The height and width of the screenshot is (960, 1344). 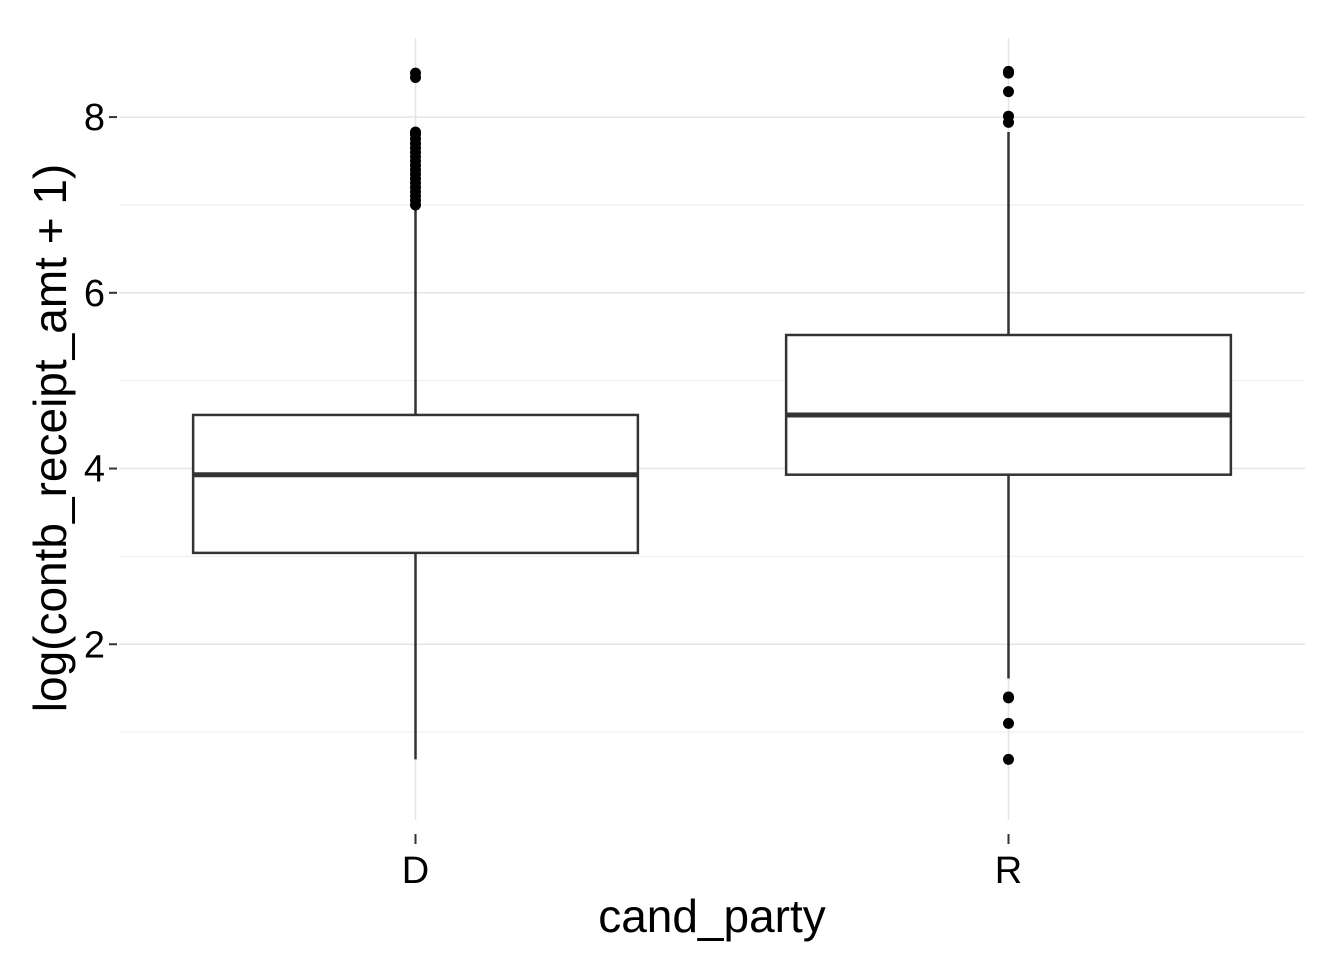 What do you see at coordinates (415, 871) in the screenshot?
I see `x-tick-label: D` at bounding box center [415, 871].